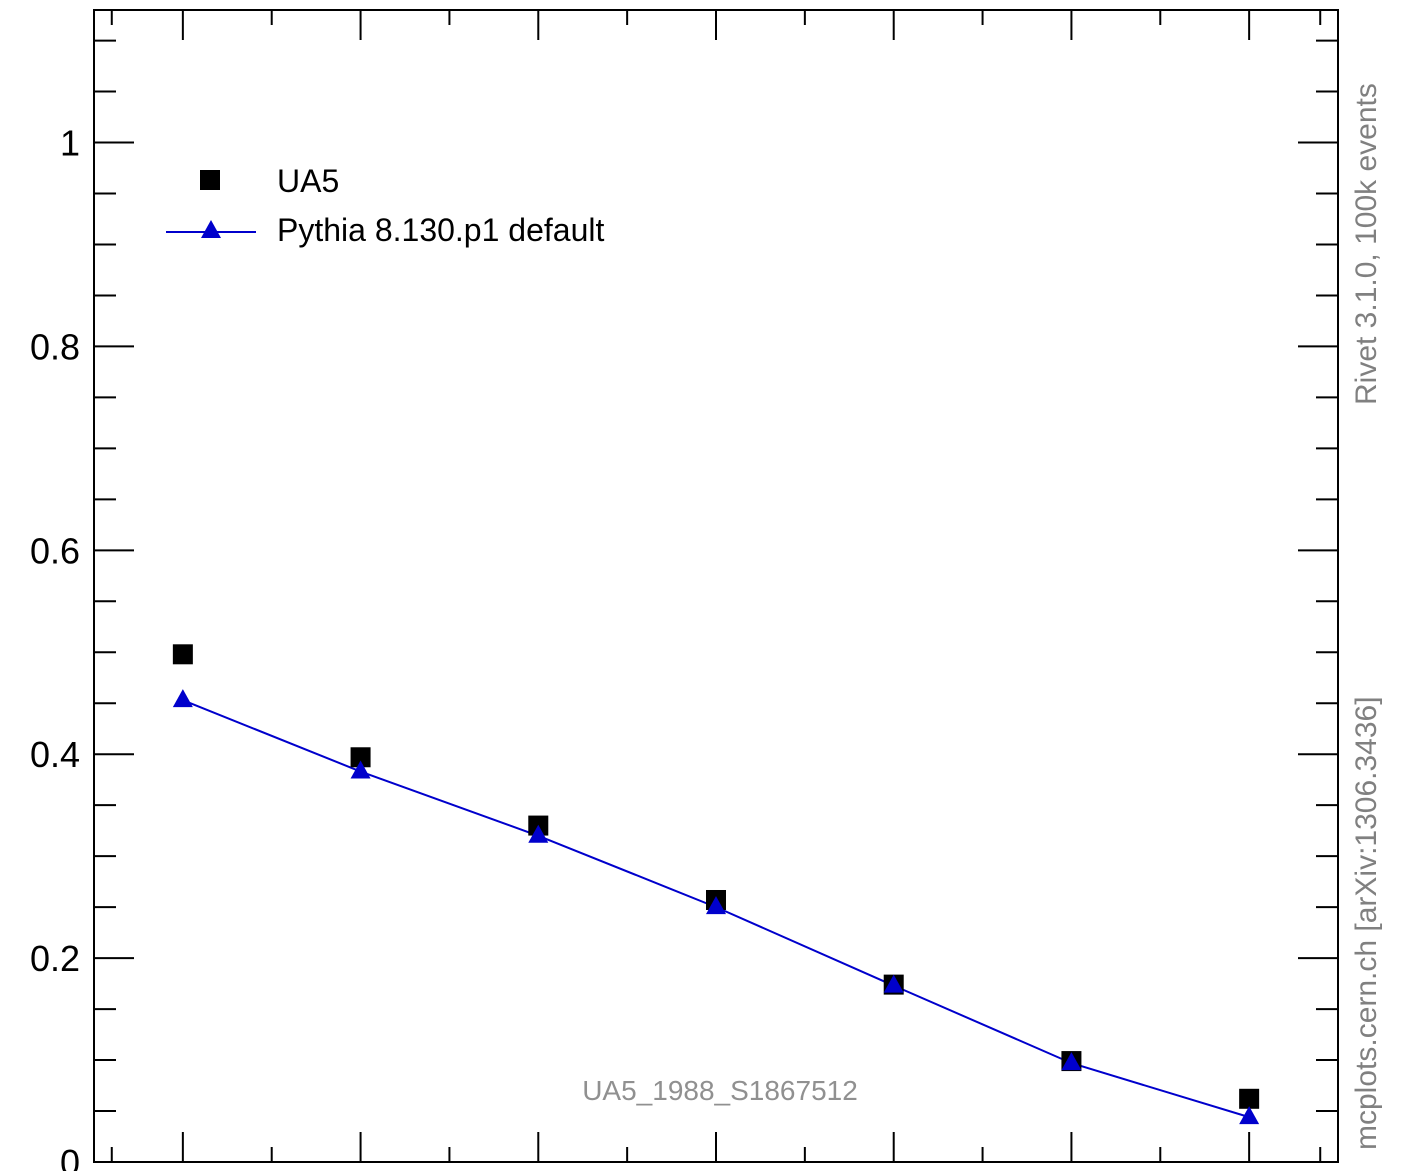  What do you see at coordinates (720, 1090) in the screenshot?
I see `analysis-id-label: UA5_1988_S1867512` at bounding box center [720, 1090].